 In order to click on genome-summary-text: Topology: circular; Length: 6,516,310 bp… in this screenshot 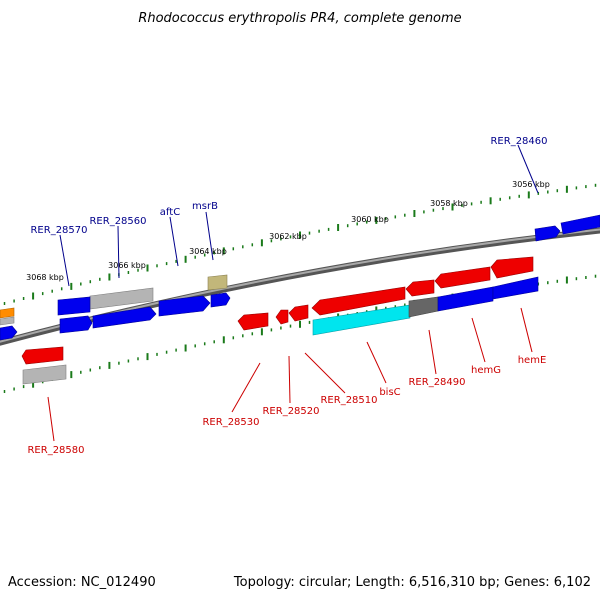, I will do `click(412, 582)`.